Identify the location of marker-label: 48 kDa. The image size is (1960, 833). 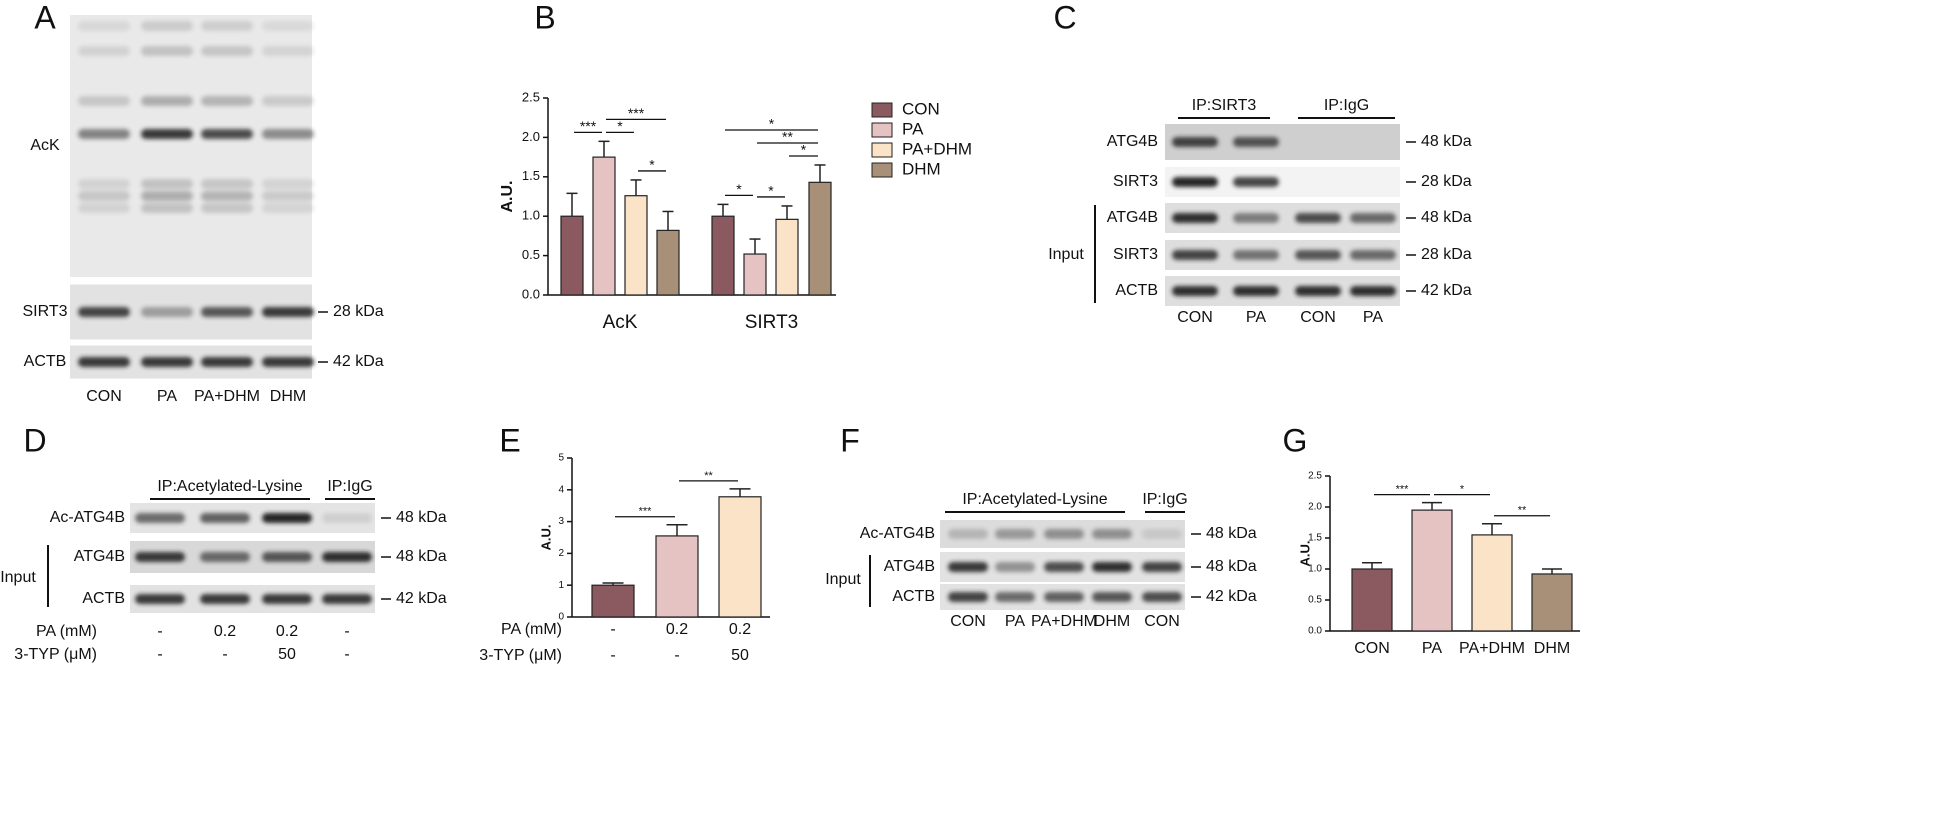
(1231, 533).